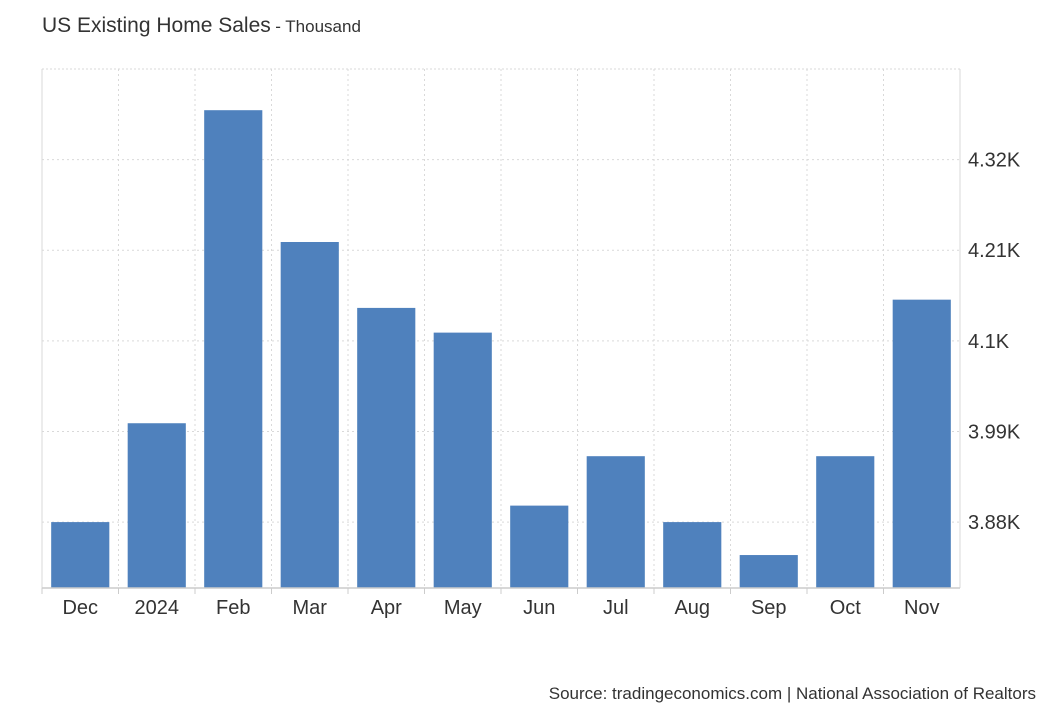 The image size is (1054, 720). I want to click on x-tick-label: Jun, so click(539, 608).